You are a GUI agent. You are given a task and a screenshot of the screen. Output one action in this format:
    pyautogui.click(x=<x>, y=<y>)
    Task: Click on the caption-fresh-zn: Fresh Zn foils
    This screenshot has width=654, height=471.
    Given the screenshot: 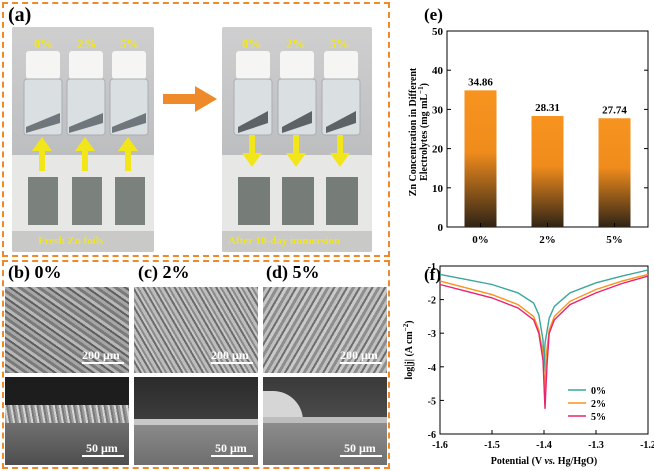 What is the action you would take?
    pyautogui.click(x=71, y=241)
    